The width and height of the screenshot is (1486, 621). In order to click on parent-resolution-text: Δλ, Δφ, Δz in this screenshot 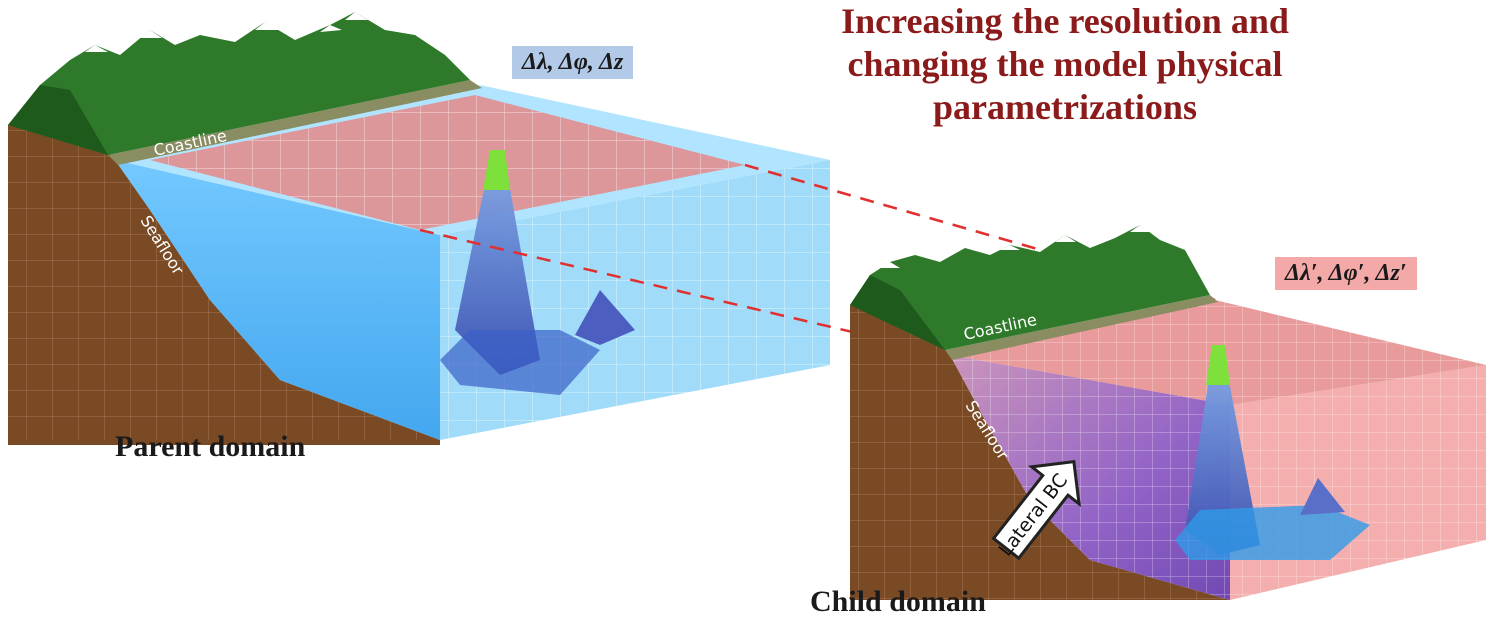, I will do `click(573, 62)`.